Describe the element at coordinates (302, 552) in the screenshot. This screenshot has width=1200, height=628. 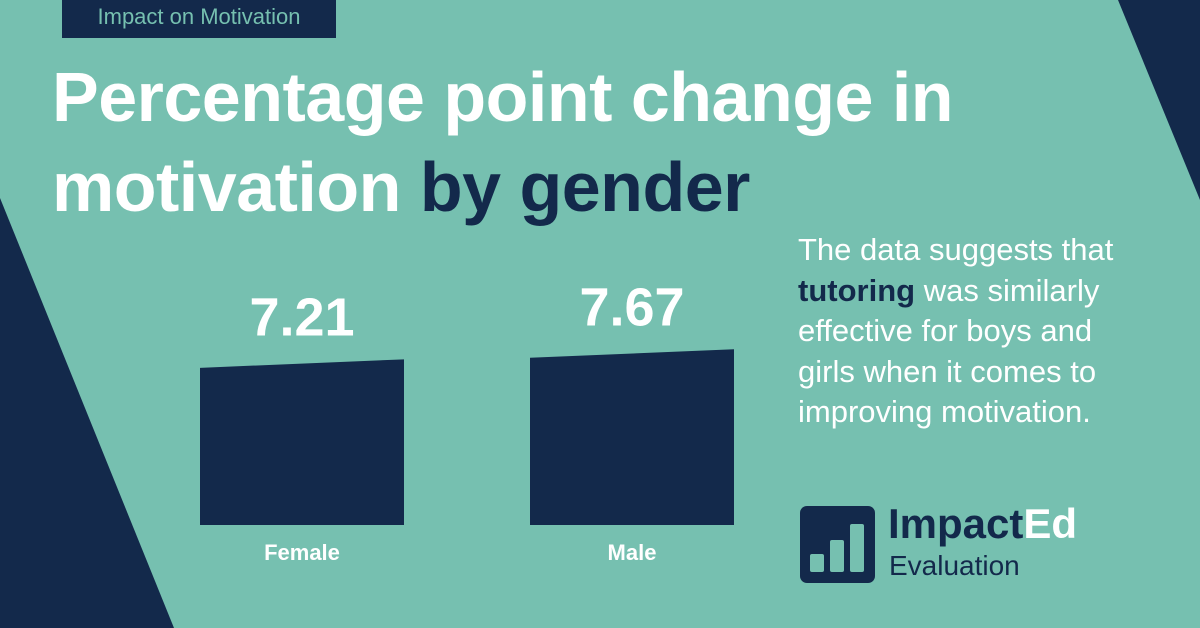
I see `category-label-female: Female` at that location.